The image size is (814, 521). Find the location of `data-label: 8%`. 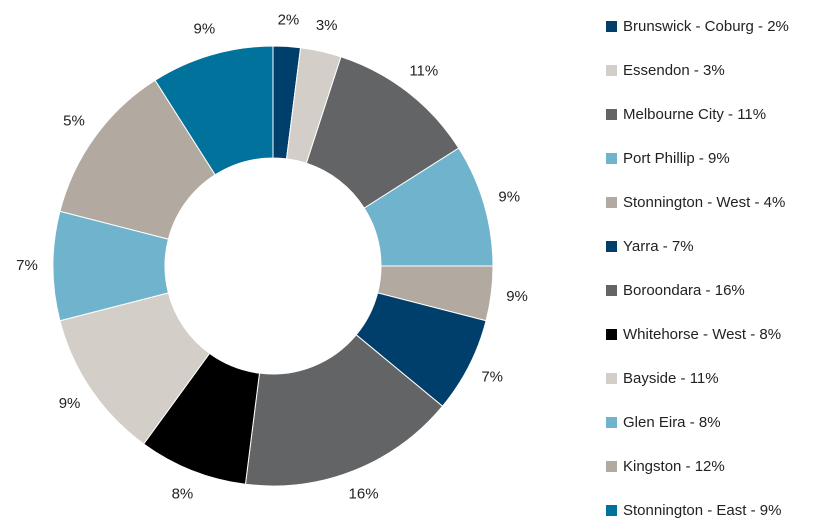

data-label: 8% is located at coordinates (183, 494).